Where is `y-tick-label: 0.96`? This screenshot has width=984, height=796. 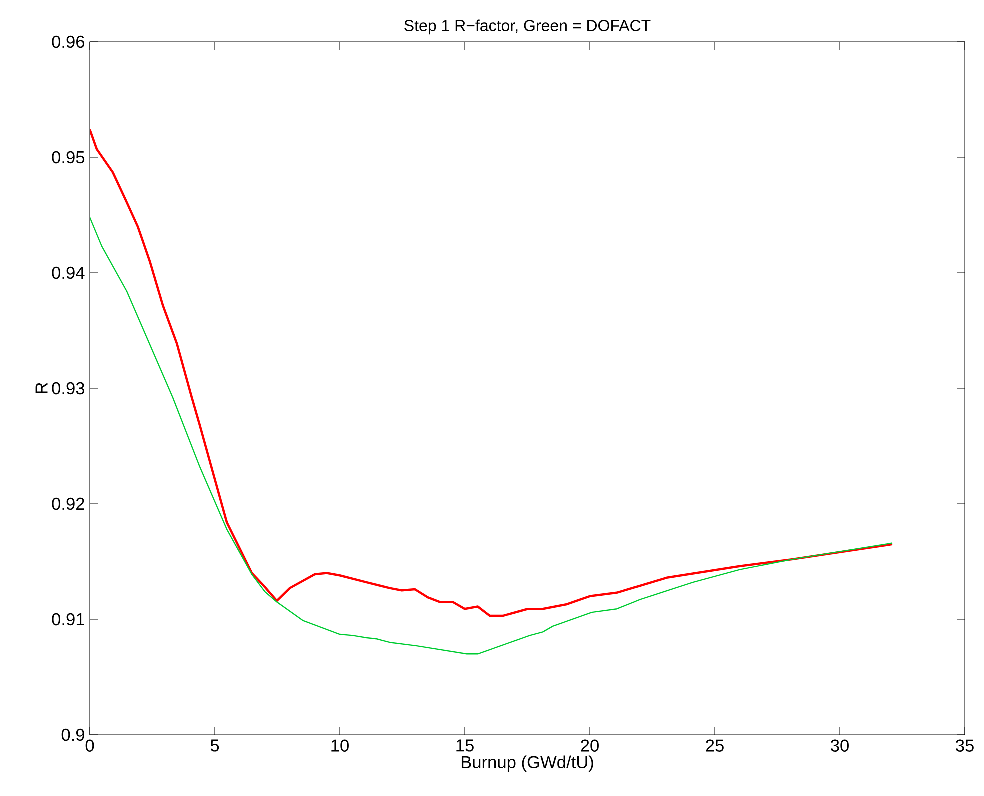 y-tick-label: 0.96 is located at coordinates (68, 42).